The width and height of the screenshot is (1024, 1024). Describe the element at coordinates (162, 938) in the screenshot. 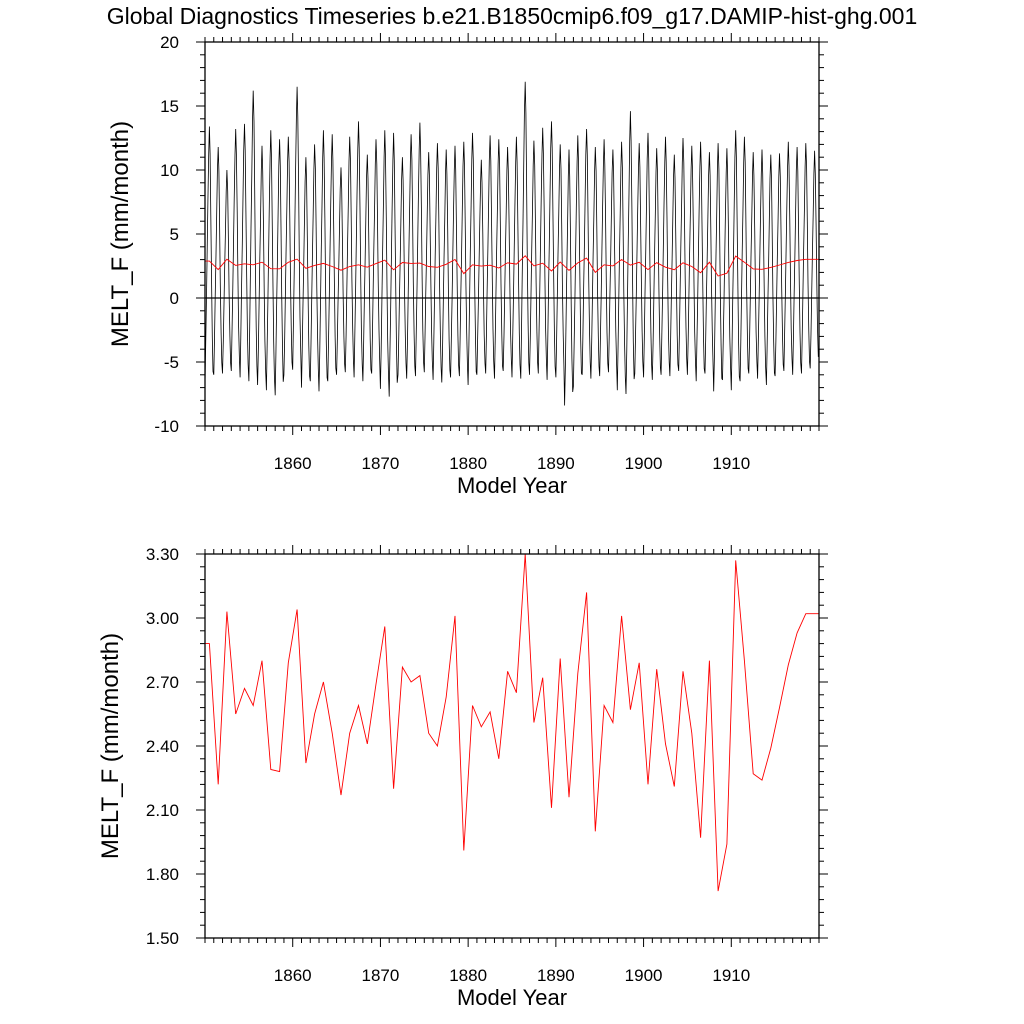

I see `bottom-y-tick-label: 1.50` at that location.